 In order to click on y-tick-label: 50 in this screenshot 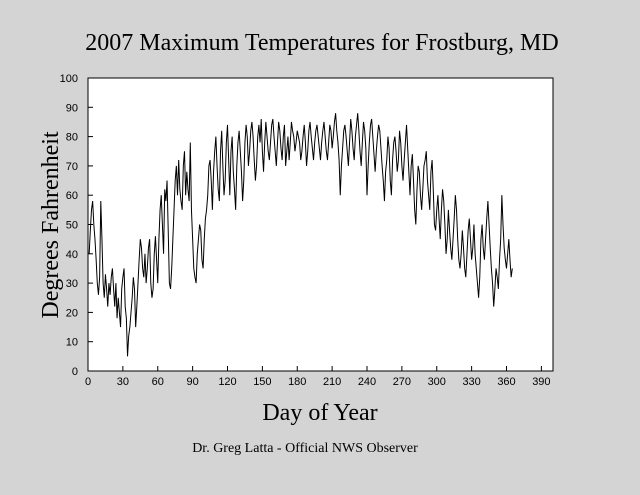, I will do `click(72, 226)`.